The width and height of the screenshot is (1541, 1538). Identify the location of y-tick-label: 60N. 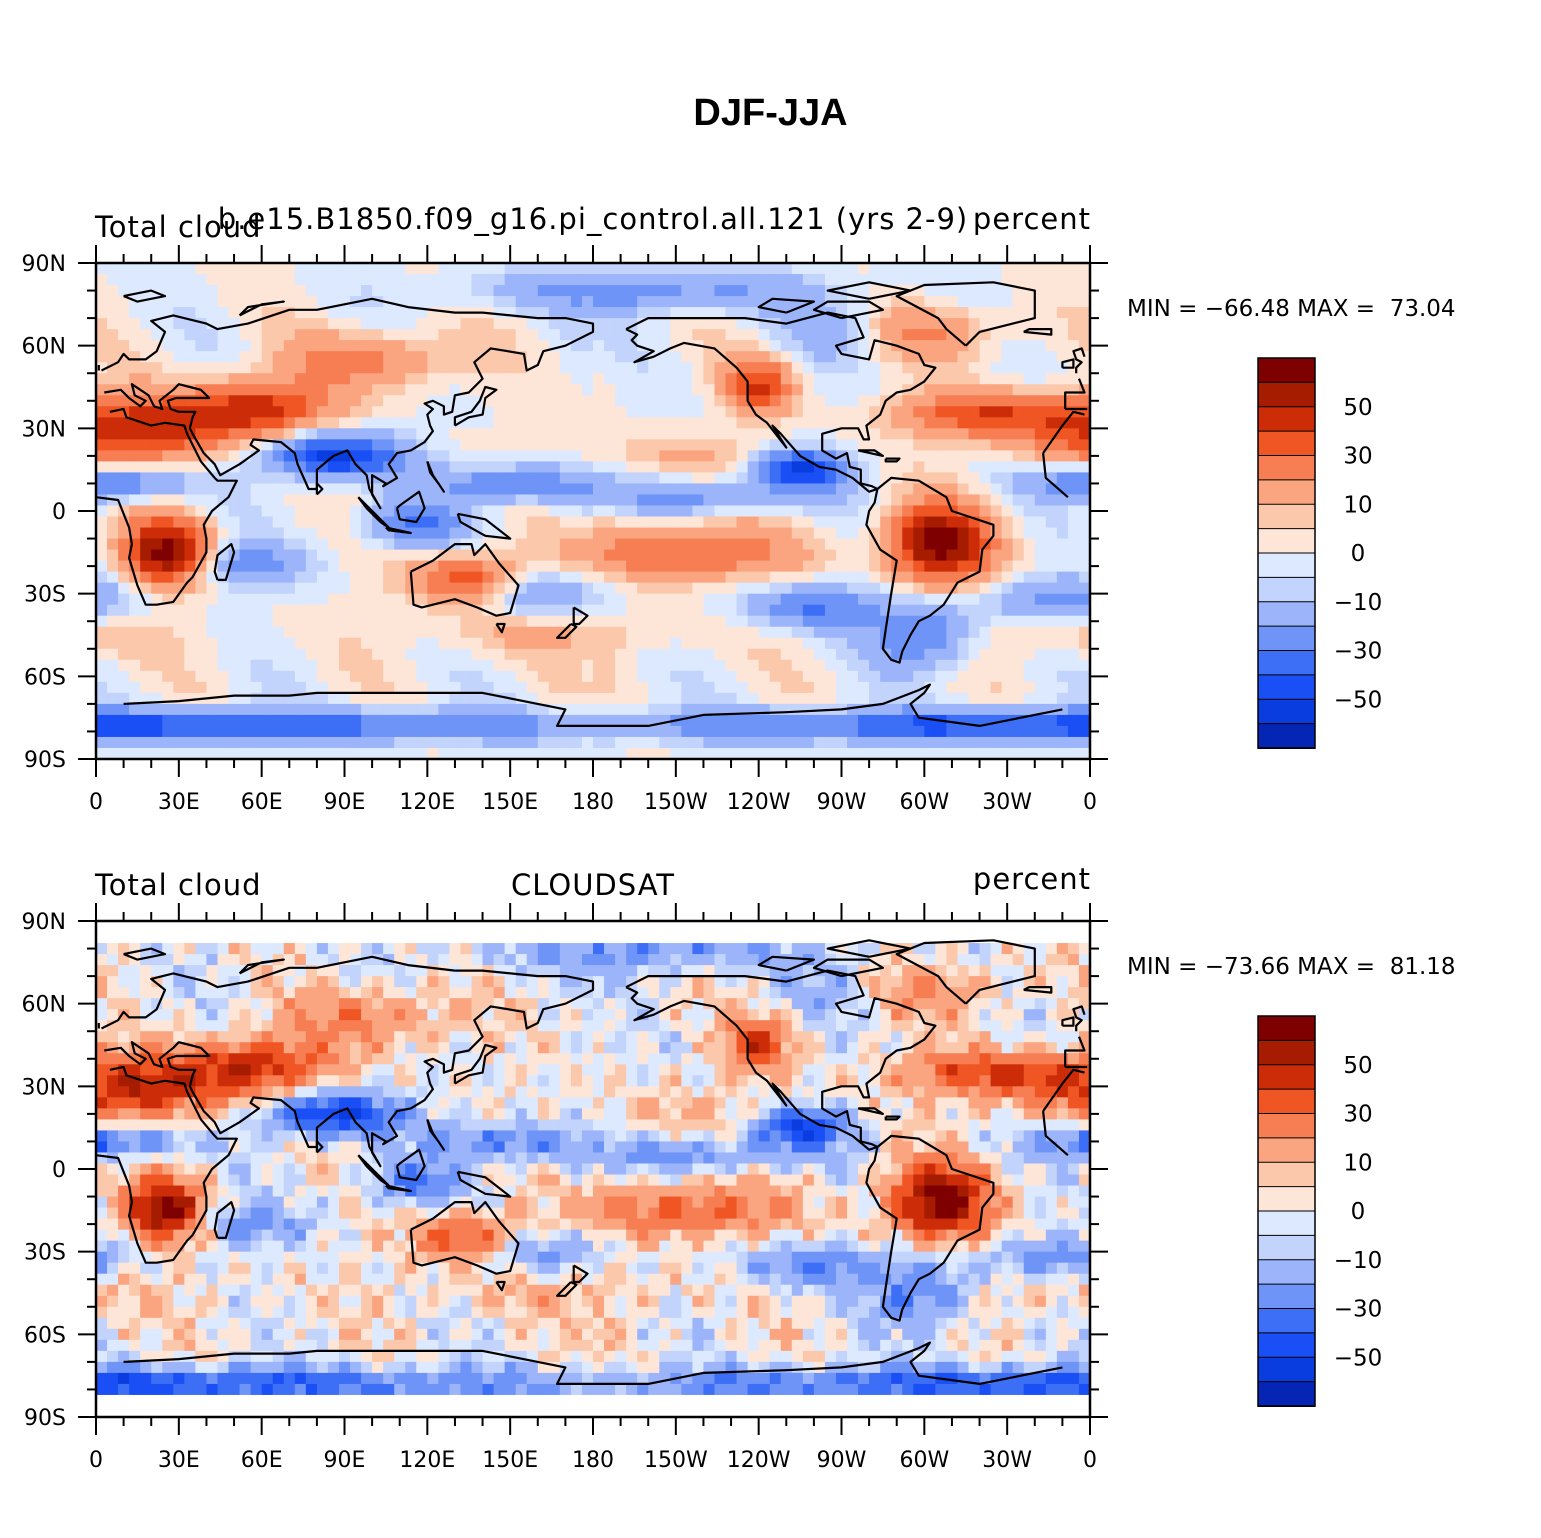
(44, 347).